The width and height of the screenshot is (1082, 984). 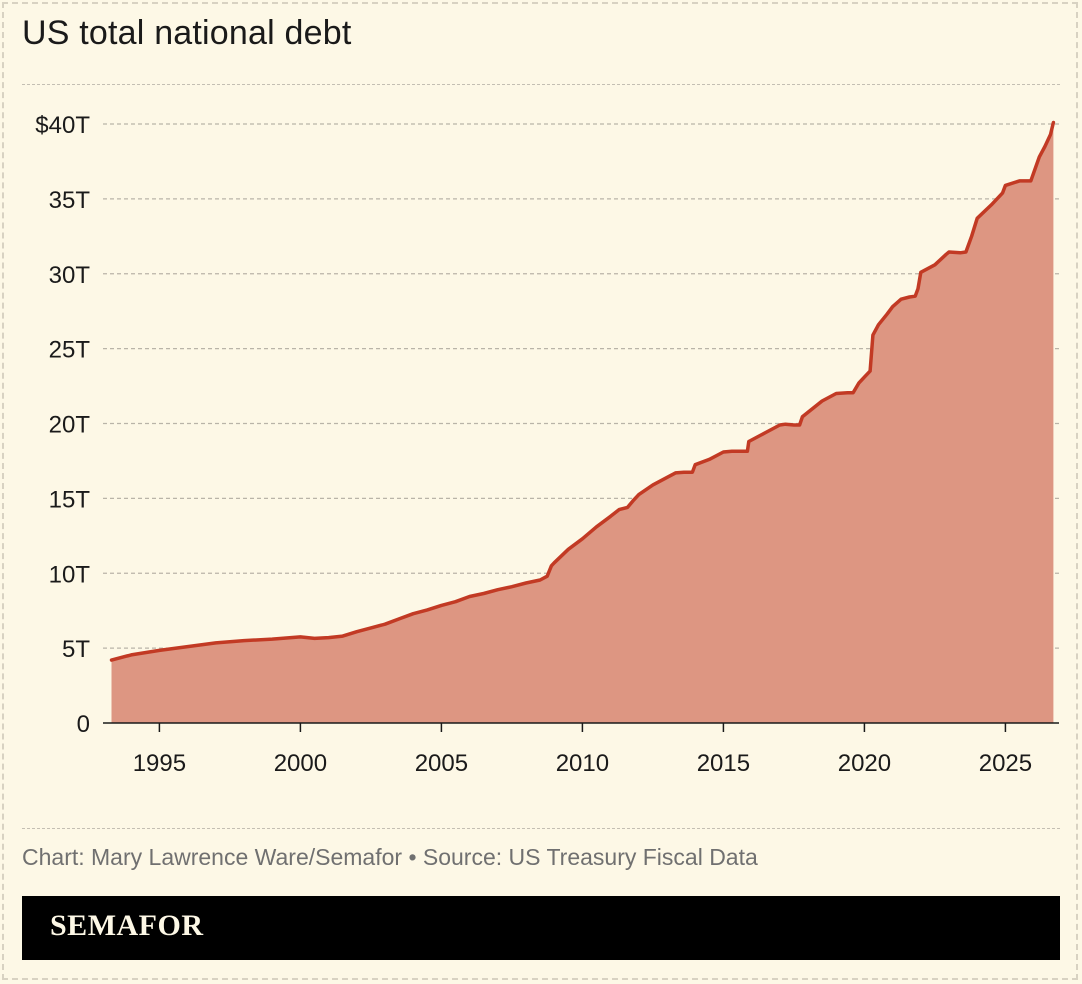 What do you see at coordinates (83, 724) in the screenshot?
I see `y-tick-label: 0` at bounding box center [83, 724].